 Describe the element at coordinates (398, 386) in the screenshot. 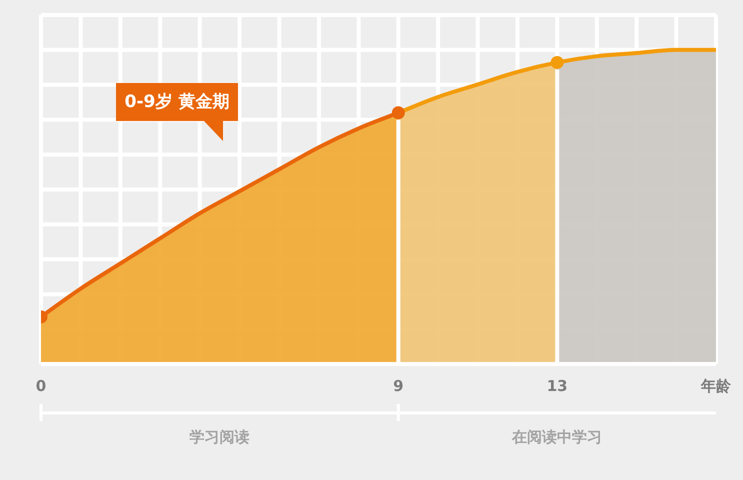

I see `x-tick-label: 9` at that location.